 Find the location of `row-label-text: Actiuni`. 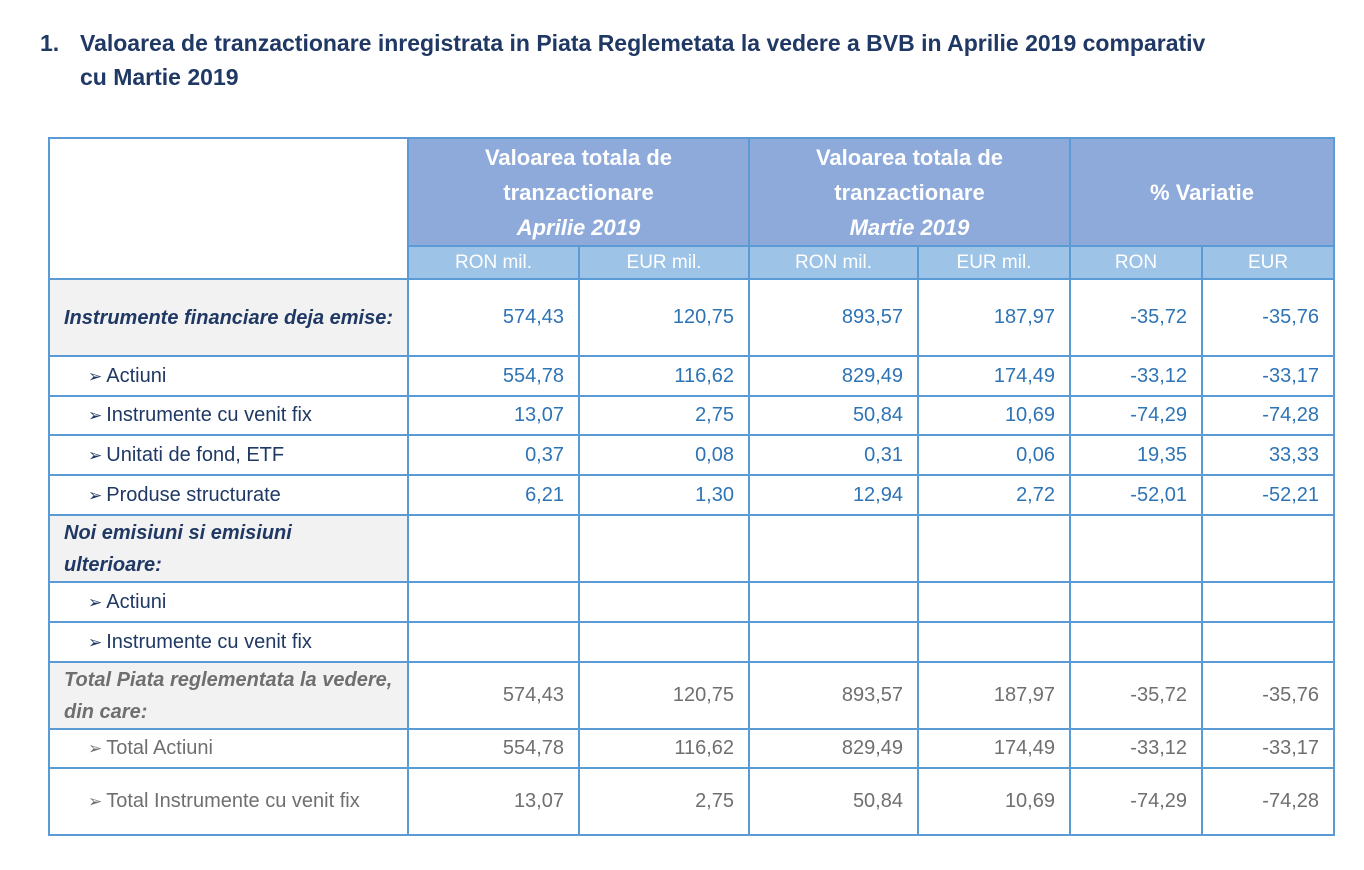

row-label-text: Actiuni is located at coordinates (136, 601).